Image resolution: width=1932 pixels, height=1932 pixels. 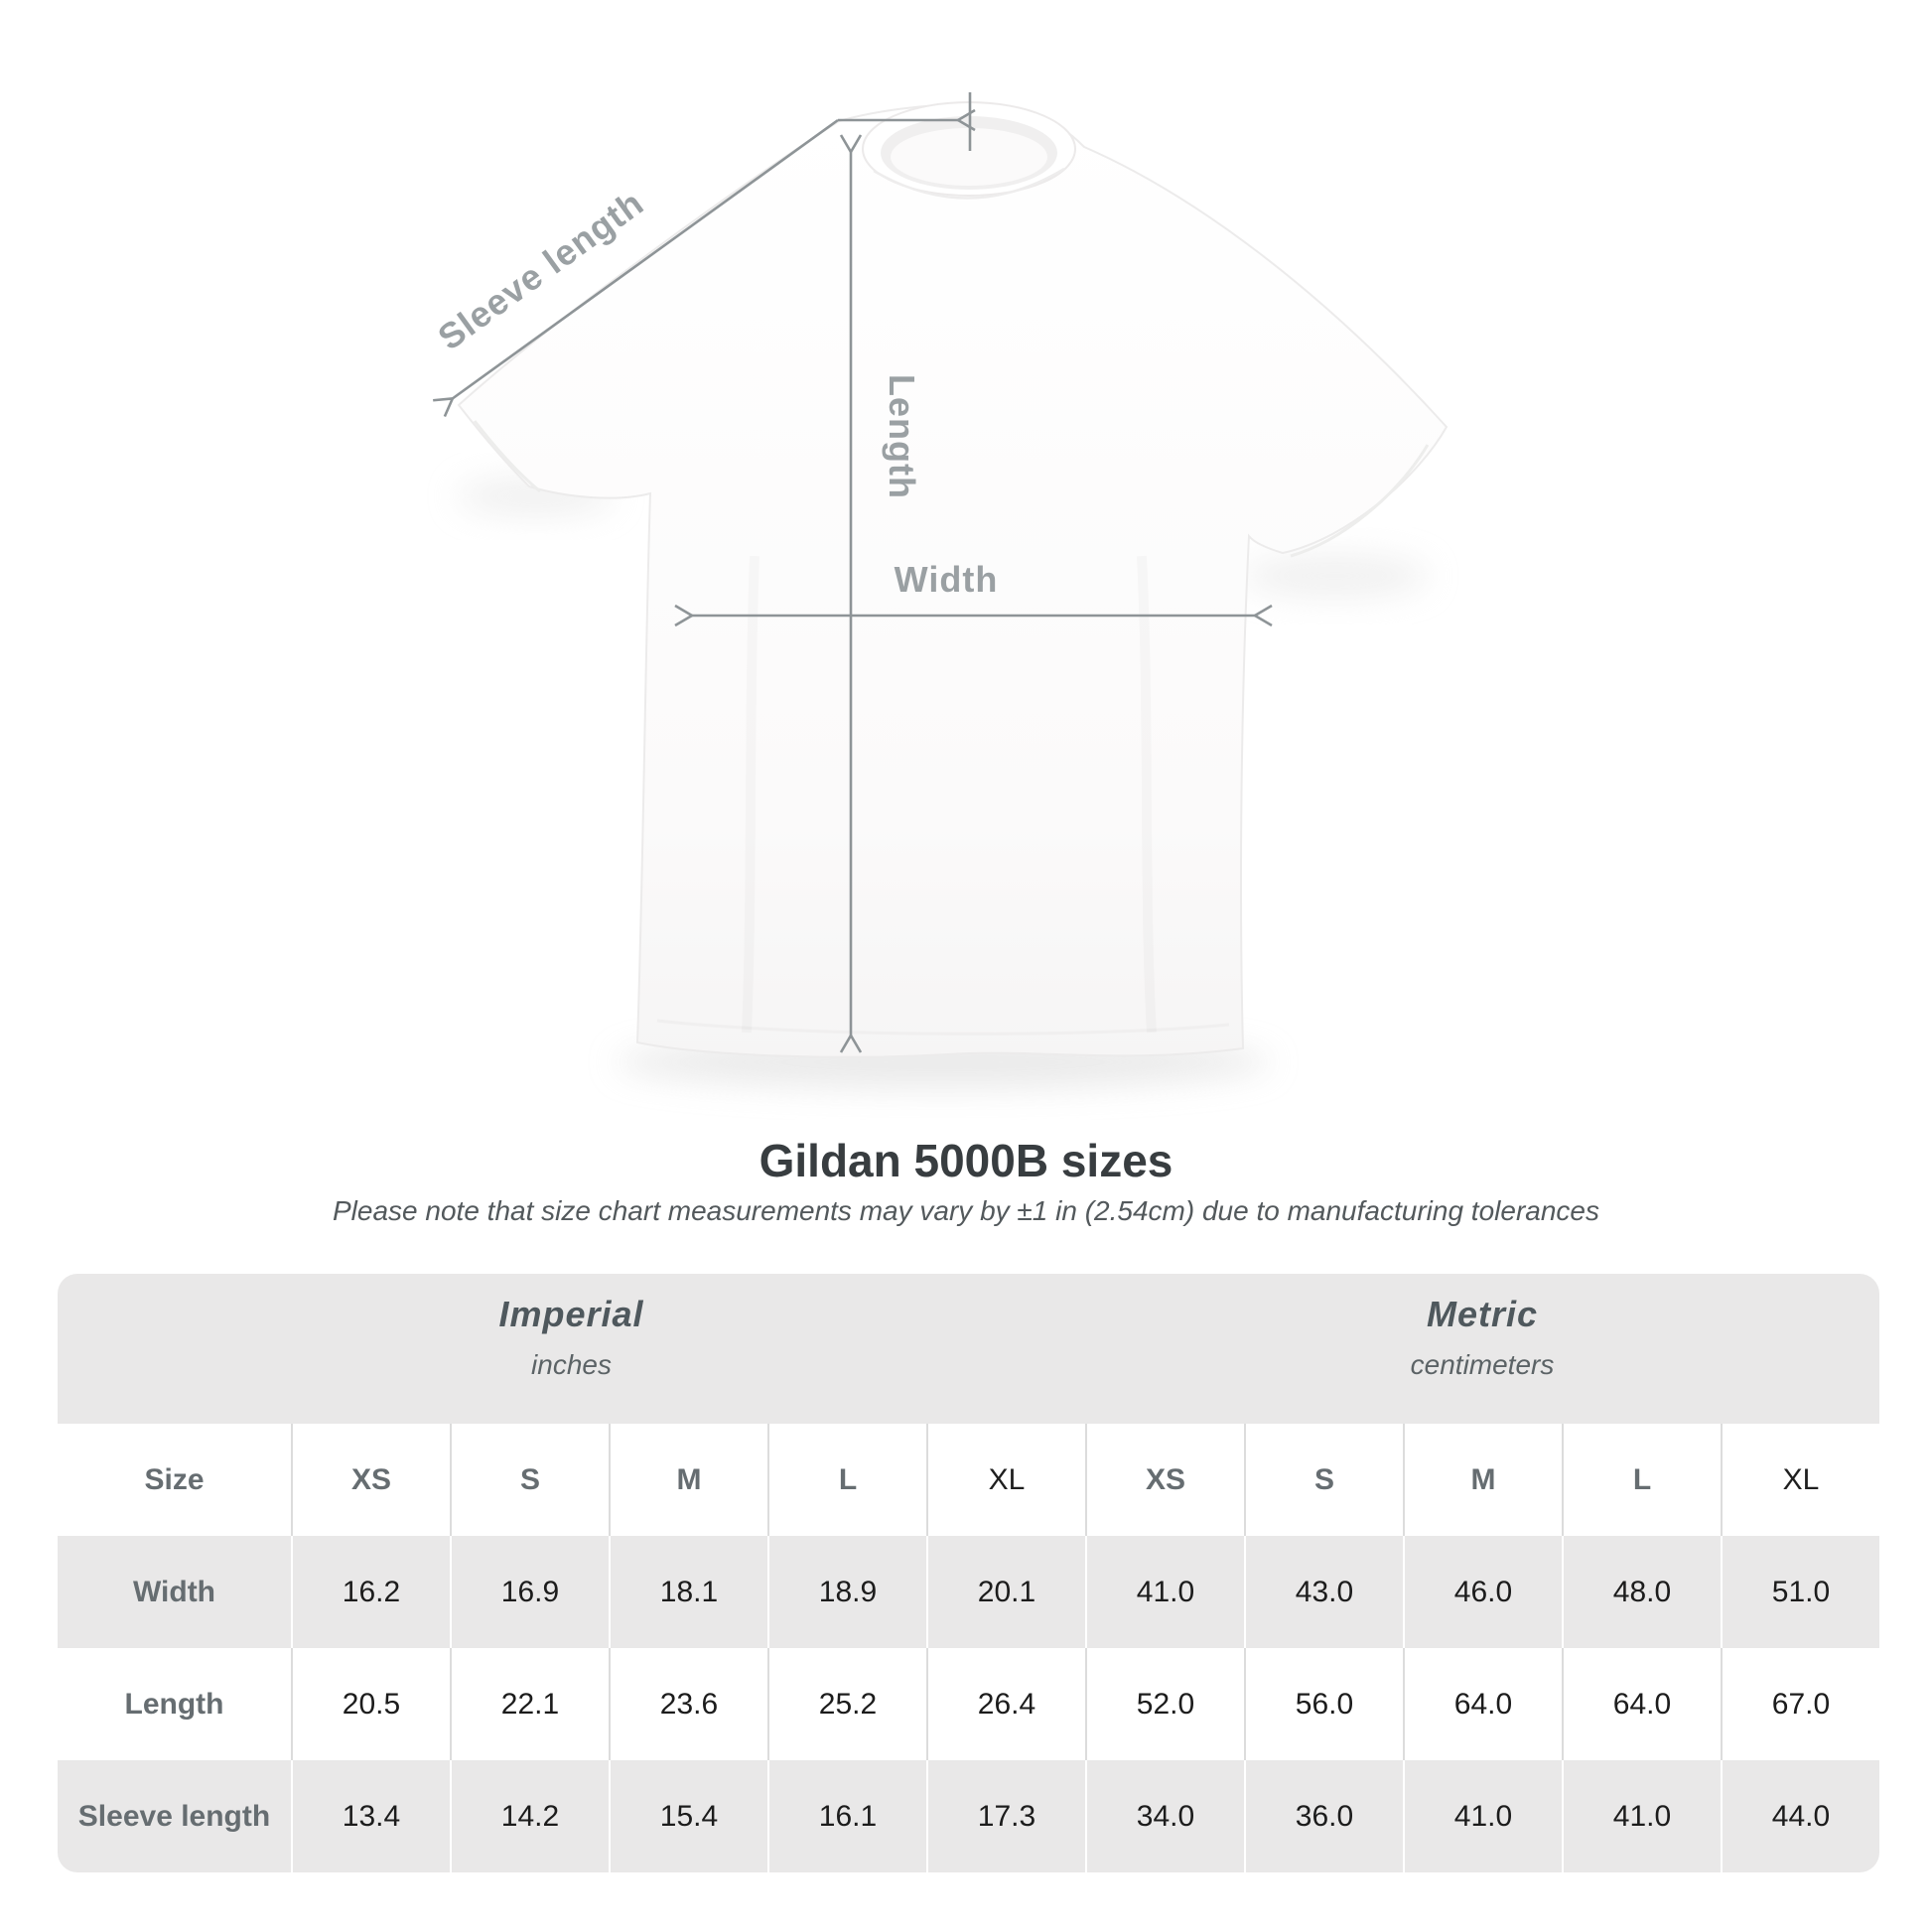 What do you see at coordinates (371, 1704) in the screenshot?
I see `value-cell: 20.5` at bounding box center [371, 1704].